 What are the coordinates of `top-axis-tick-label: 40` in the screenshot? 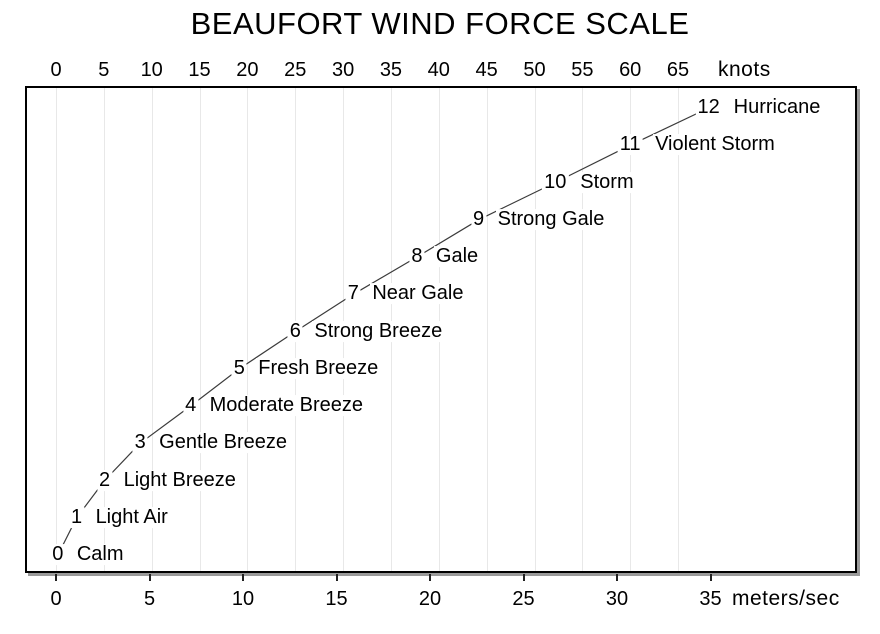 It's located at (438, 70).